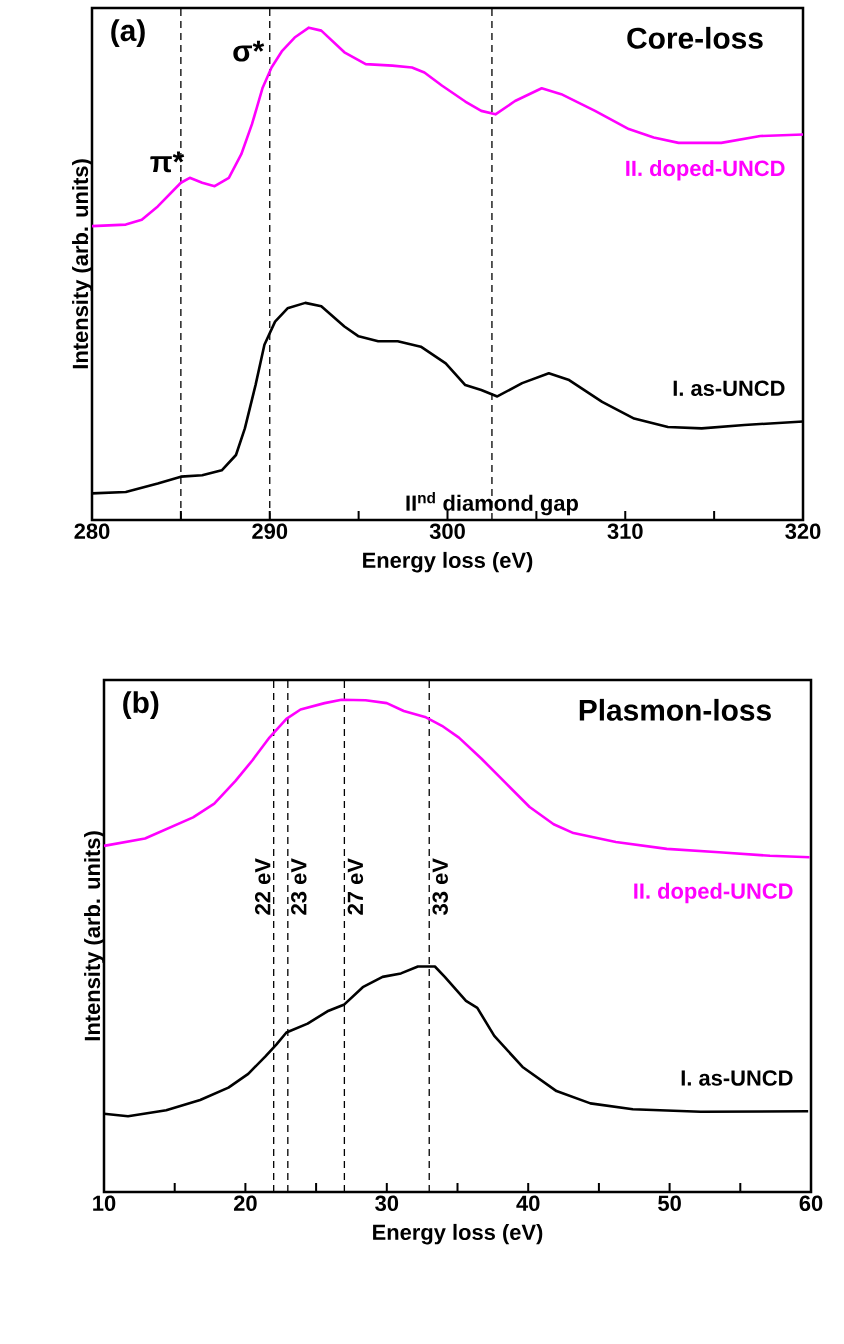  I want to click on annotation: π*, so click(167, 162).